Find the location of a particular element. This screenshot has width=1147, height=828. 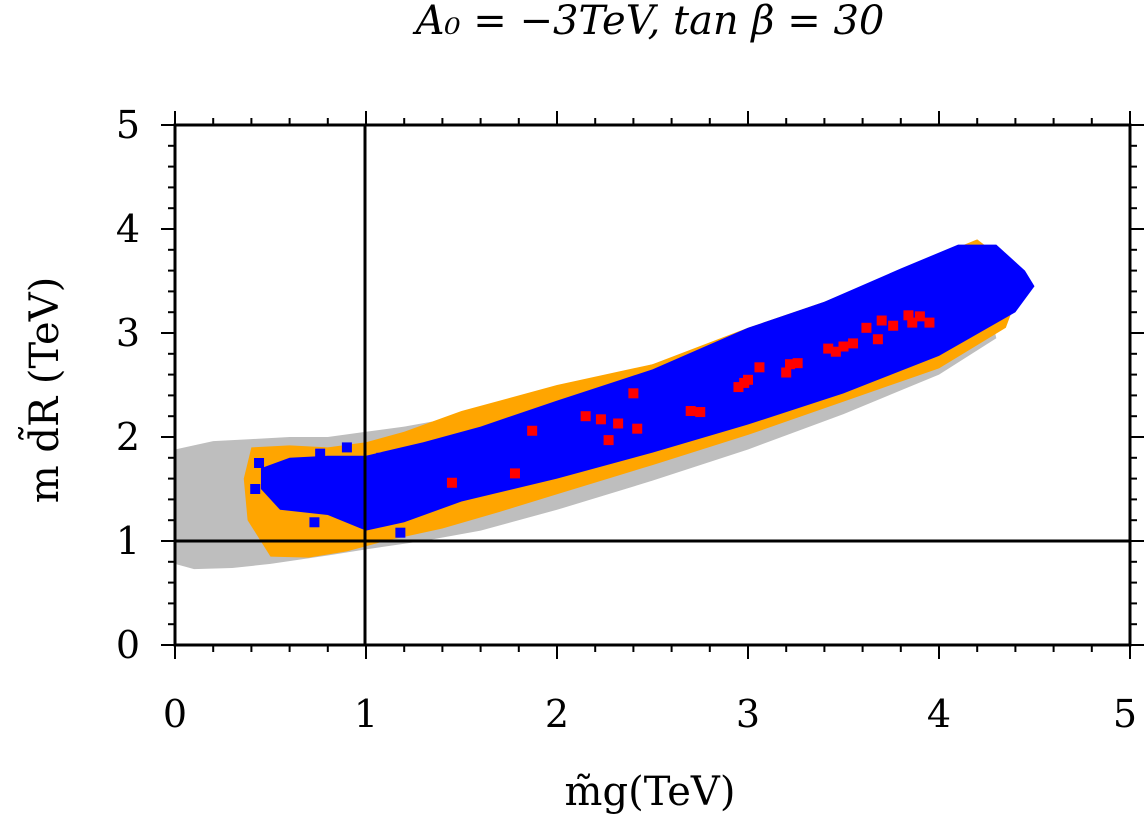

x-tick-label-0: 0 is located at coordinates (175, 714).